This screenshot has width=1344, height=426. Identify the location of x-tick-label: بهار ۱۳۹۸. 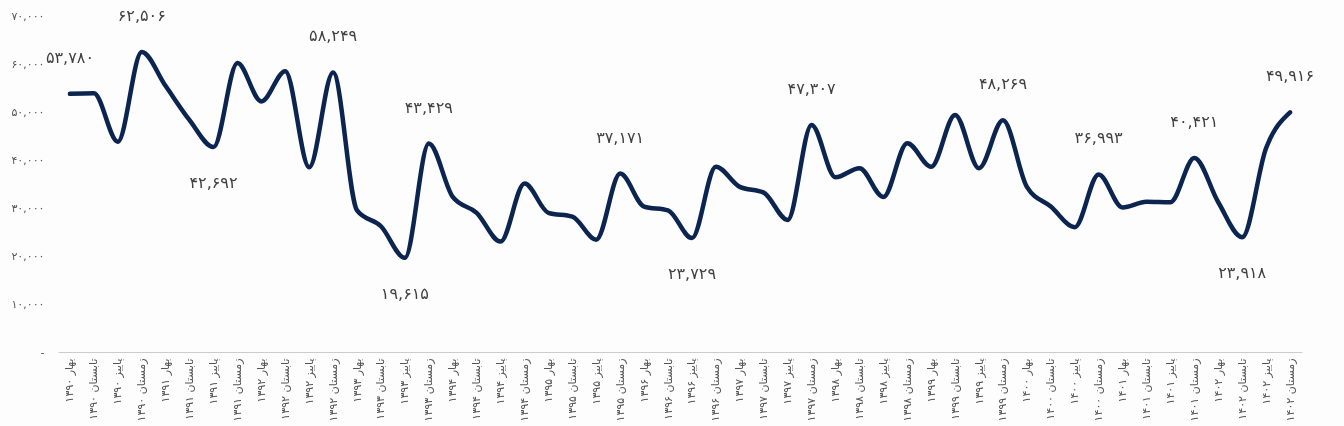
(835, 380).